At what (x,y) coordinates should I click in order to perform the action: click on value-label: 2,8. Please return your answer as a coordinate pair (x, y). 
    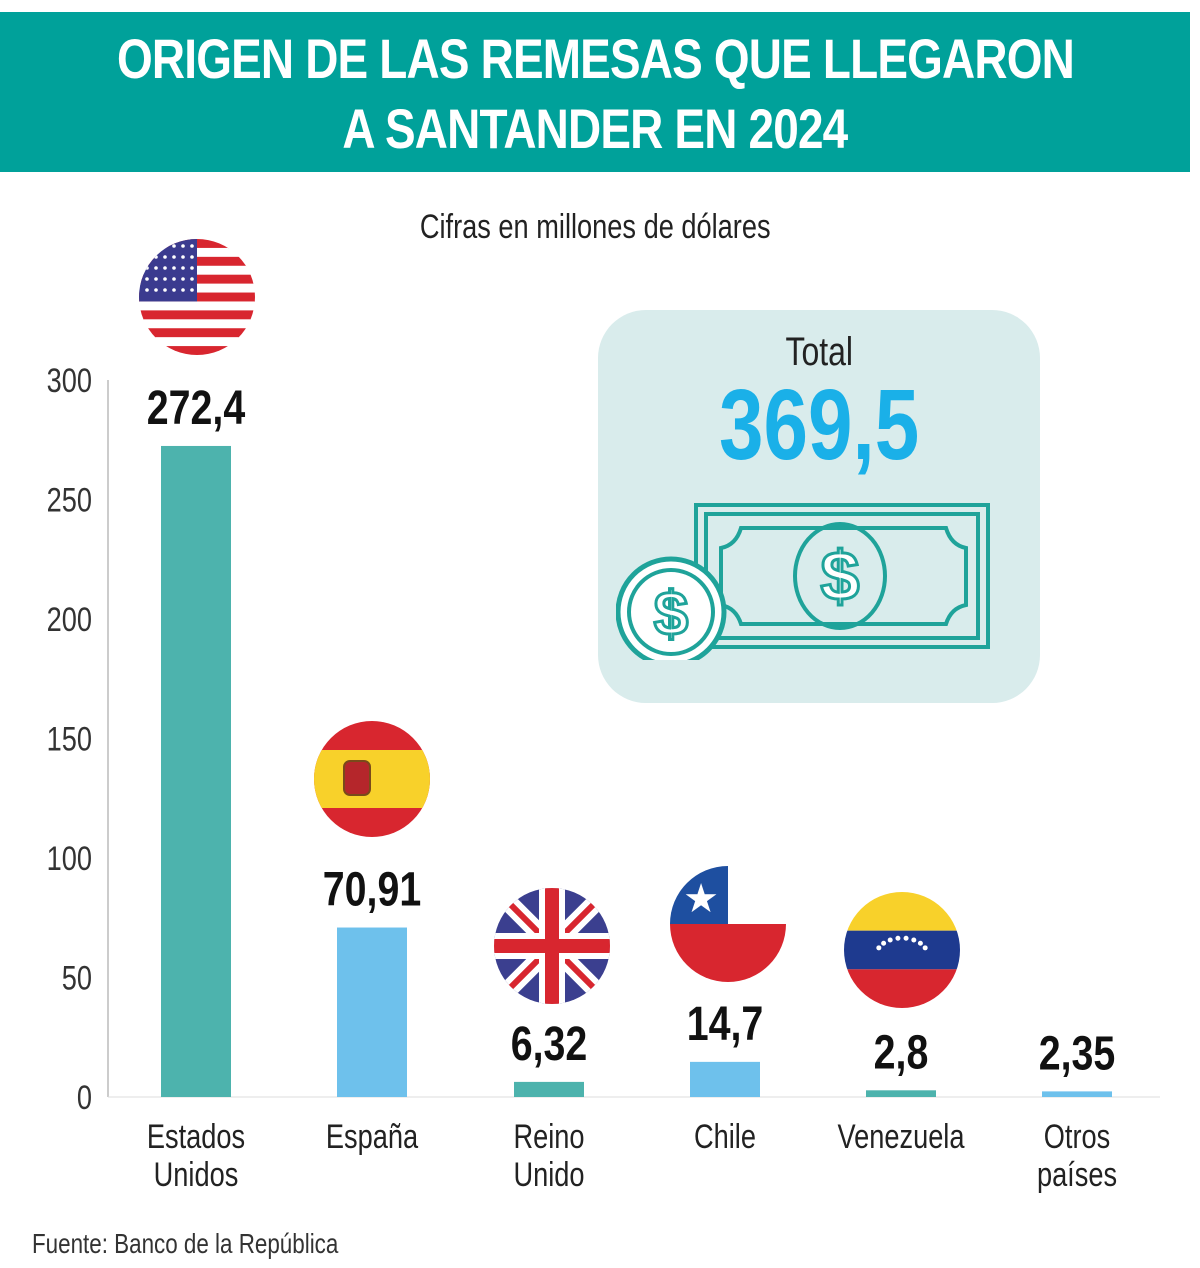
    Looking at the image, I should click on (901, 1053).